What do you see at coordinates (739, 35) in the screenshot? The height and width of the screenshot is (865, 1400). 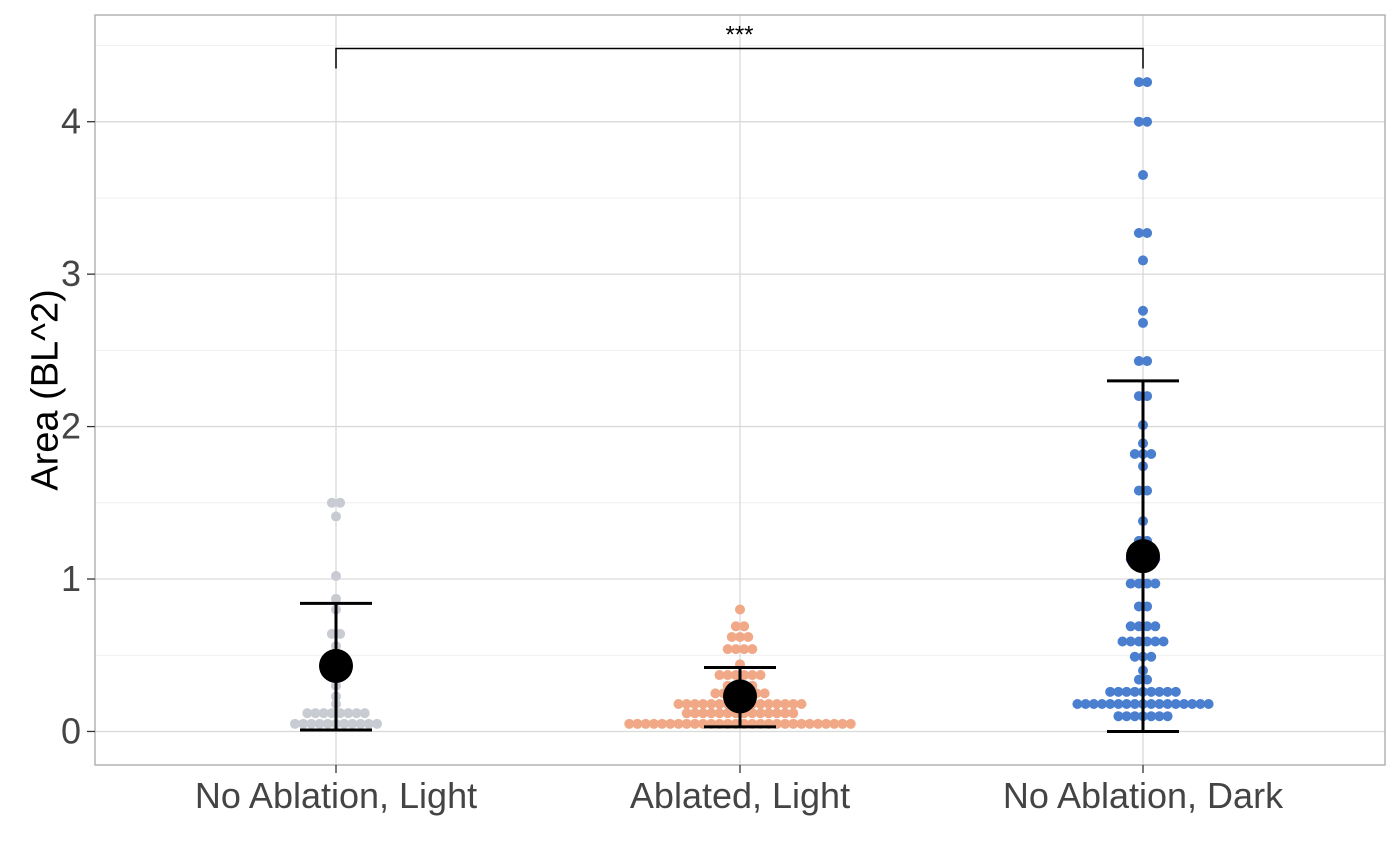 I see `significance-label: ***` at bounding box center [739, 35].